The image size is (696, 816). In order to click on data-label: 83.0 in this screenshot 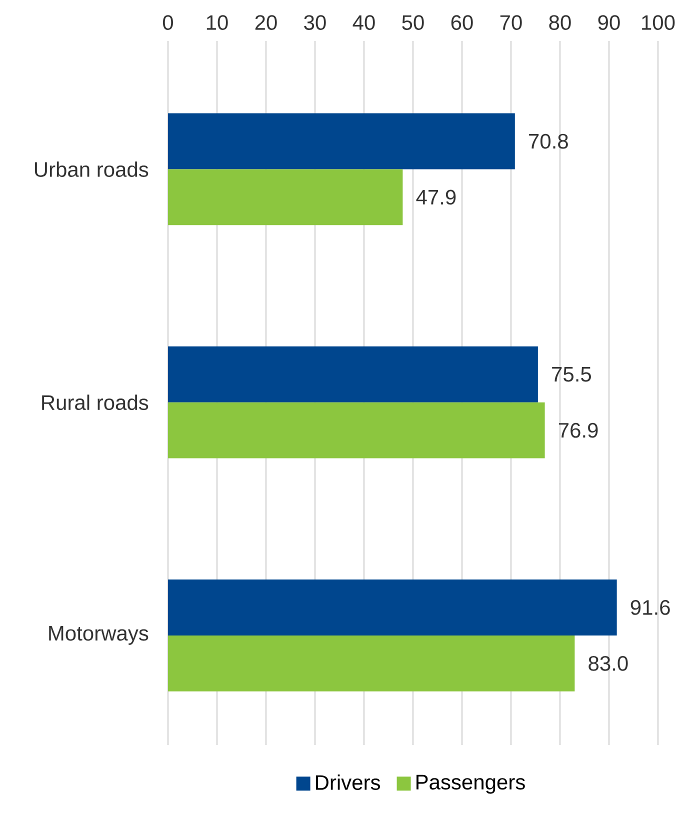, I will do `click(608, 663)`.